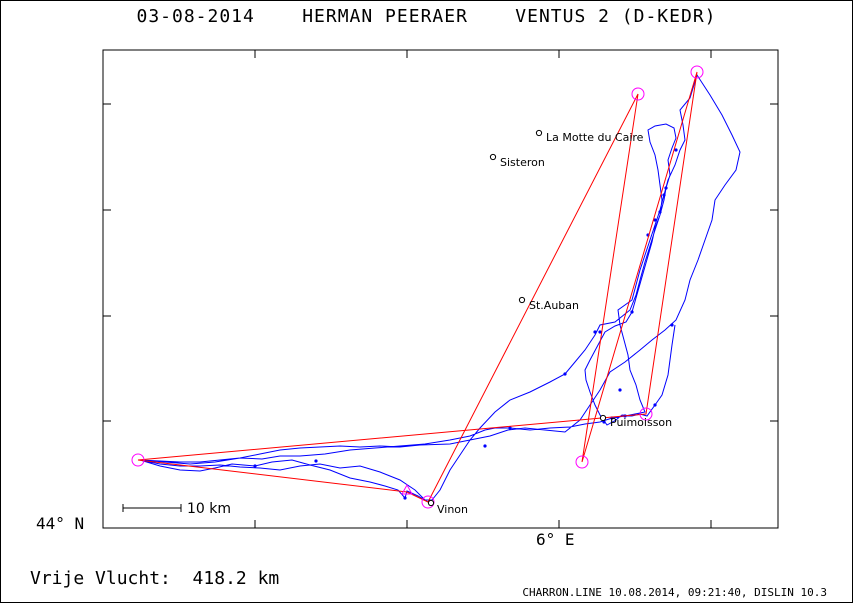 This screenshot has width=853, height=603. Describe the element at coordinates (595, 137) in the screenshot. I see `svg-text: La Motte du Caire` at that location.